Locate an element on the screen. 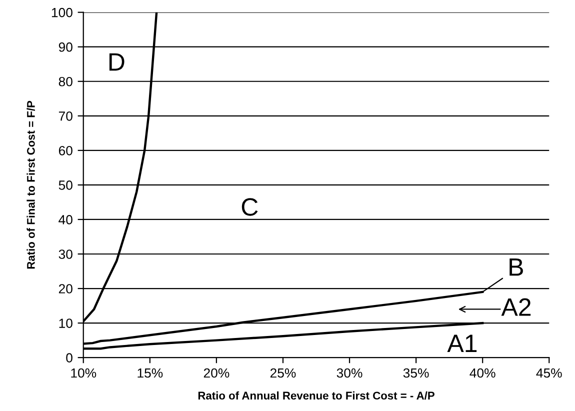 This screenshot has width=575, height=411. y-tick-label: 0 is located at coordinates (69, 357).